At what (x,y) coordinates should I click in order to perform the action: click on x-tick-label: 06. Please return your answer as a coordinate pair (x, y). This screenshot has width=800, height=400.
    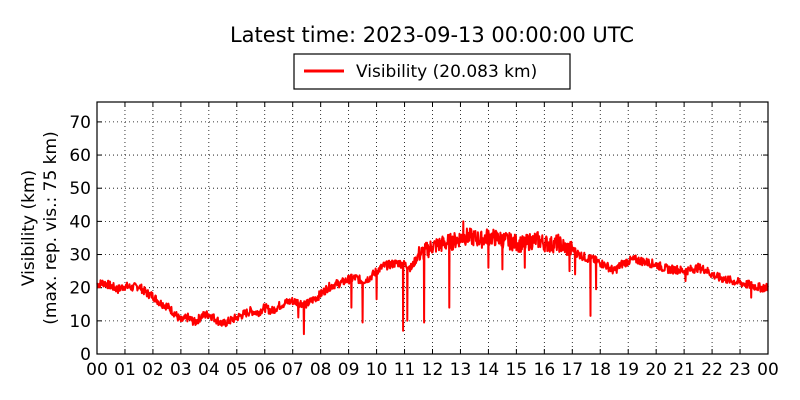
    Looking at the image, I should click on (265, 370).